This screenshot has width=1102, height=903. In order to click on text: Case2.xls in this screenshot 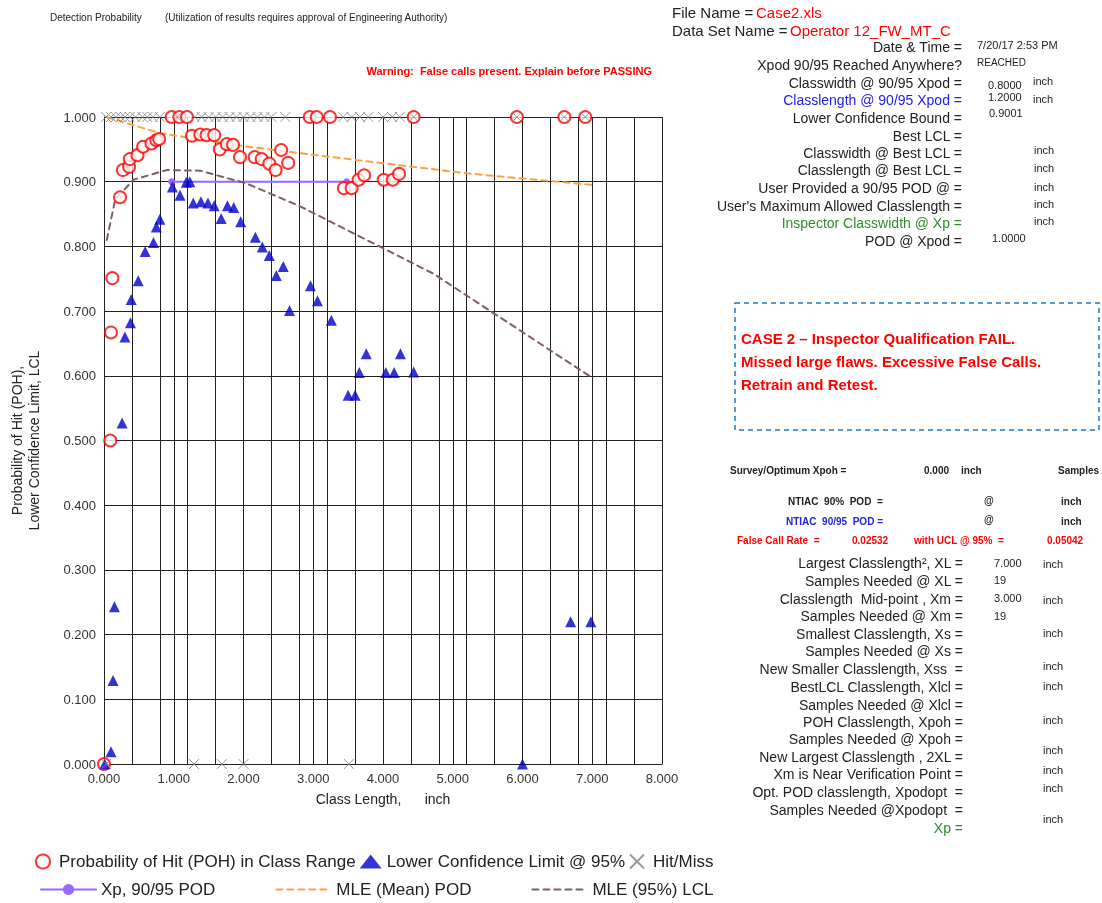, I will do `click(789, 12)`.